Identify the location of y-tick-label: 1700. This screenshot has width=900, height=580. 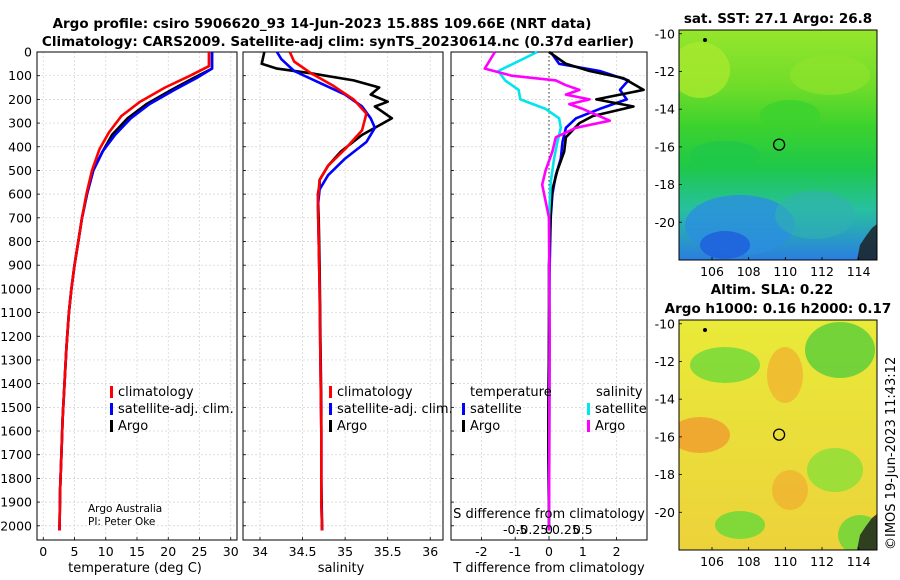
(16, 454).